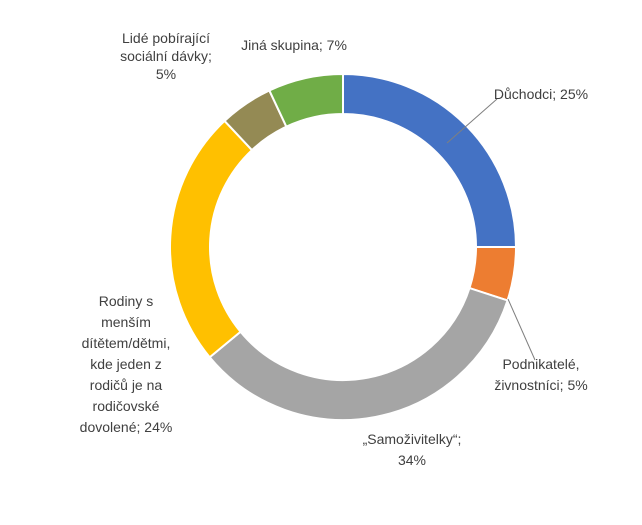 This screenshot has width=642, height=525. I want to click on slice-duchodci, so click(430, 160).